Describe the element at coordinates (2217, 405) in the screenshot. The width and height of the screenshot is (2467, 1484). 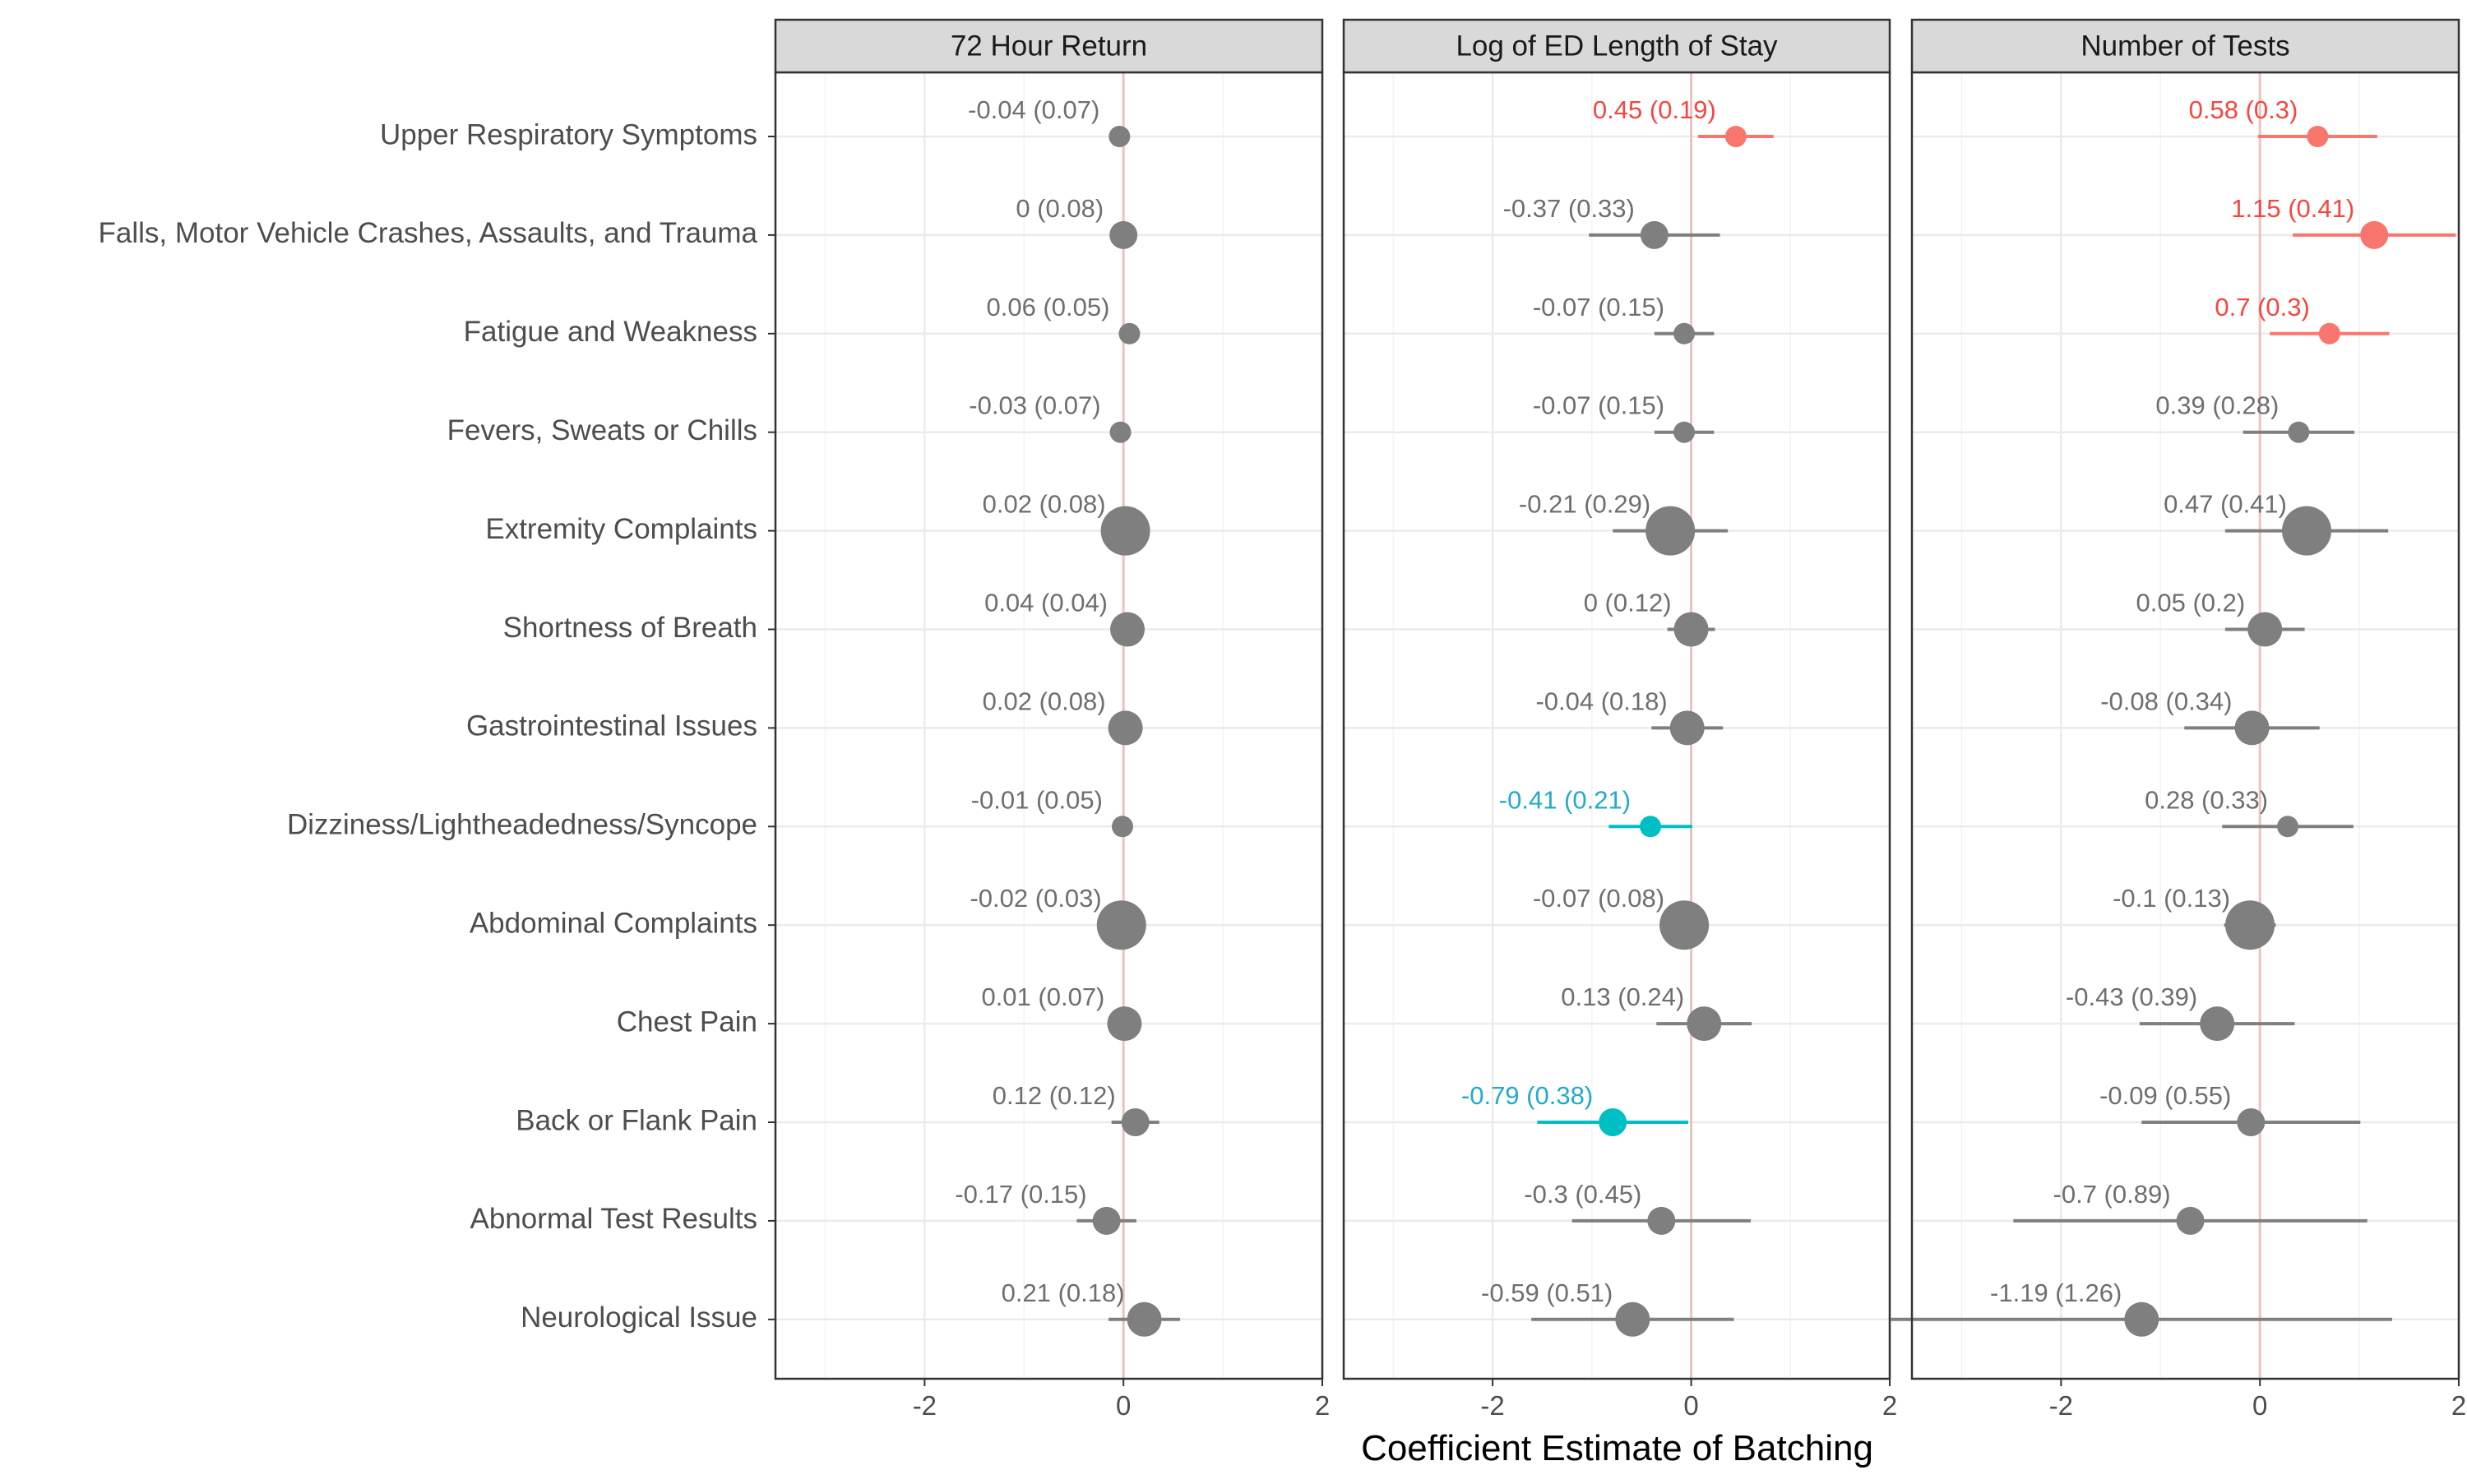
I see `estimate-label: 0.39 (0.28)` at that location.